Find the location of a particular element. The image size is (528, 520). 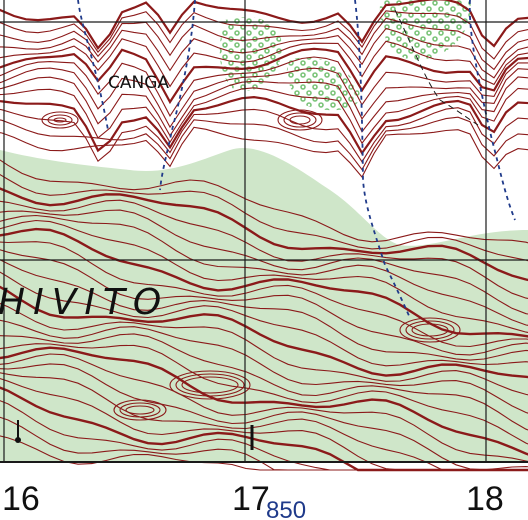

label-canga: CANGA is located at coordinates (138, 83).